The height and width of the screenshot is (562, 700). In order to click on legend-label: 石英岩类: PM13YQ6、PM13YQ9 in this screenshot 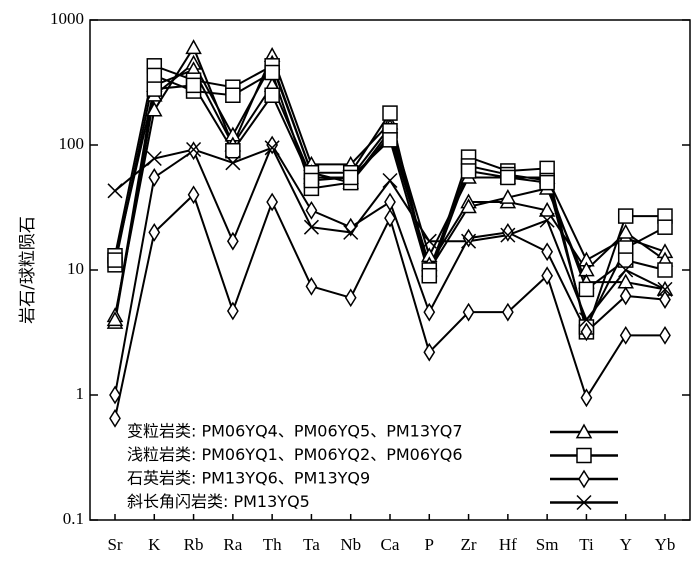, I will do `click(248, 478)`.